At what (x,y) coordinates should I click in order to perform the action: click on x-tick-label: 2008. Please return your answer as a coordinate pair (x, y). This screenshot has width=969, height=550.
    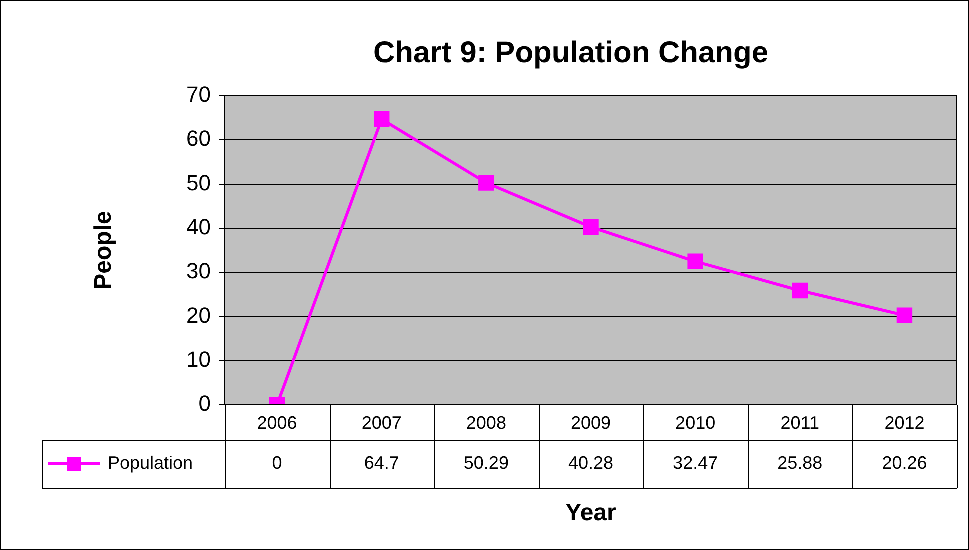
    Looking at the image, I should click on (486, 422).